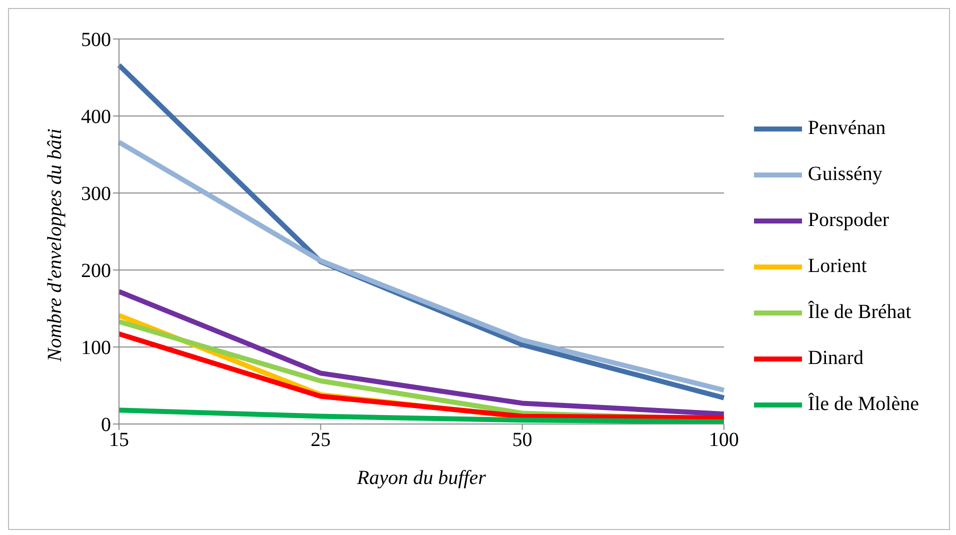  Describe the element at coordinates (96, 117) in the screenshot. I see `y-tick-label: 400` at that location.